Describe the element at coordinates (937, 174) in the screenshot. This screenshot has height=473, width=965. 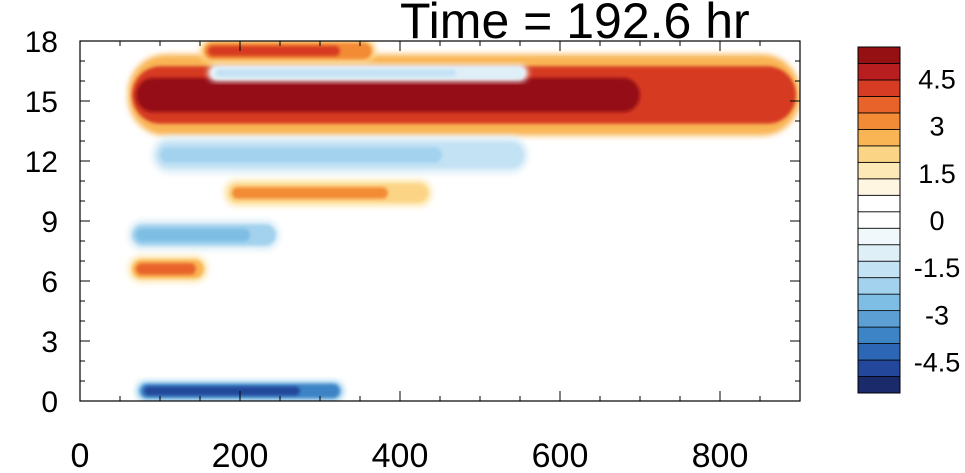
I see `colorbar-label: 1.5` at that location.